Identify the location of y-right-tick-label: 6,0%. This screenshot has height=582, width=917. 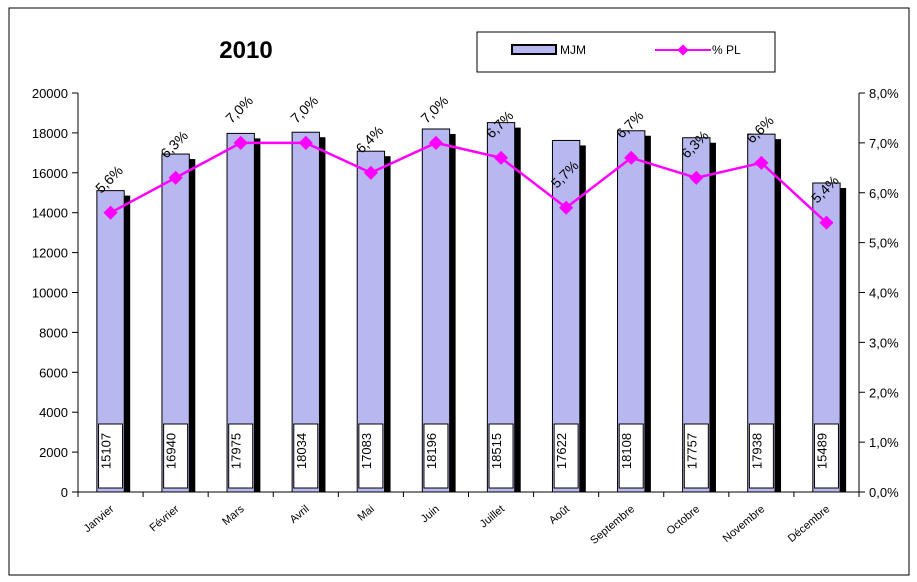
(884, 193).